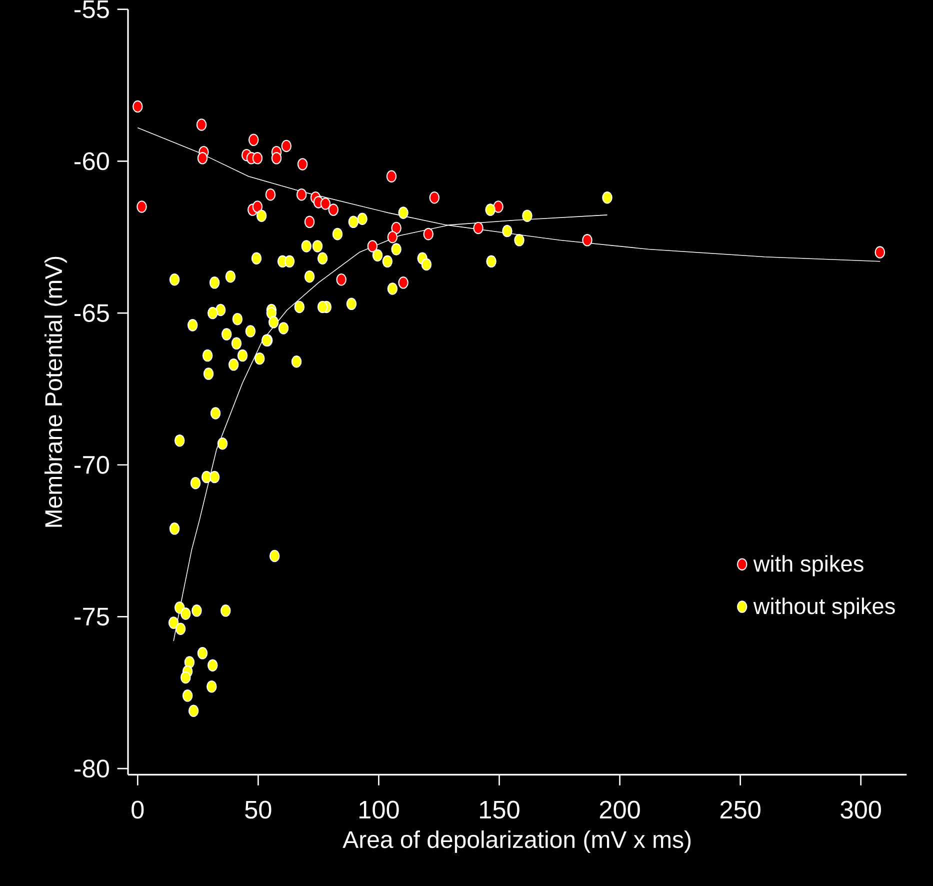 This screenshot has height=886, width=933. I want to click on y-tick-label: -60, so click(91, 161).